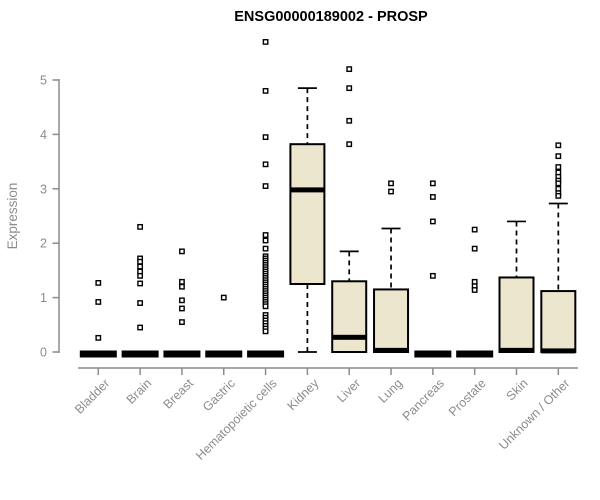  Describe the element at coordinates (98, 310) in the screenshot. I see `outliers-bladder` at that location.